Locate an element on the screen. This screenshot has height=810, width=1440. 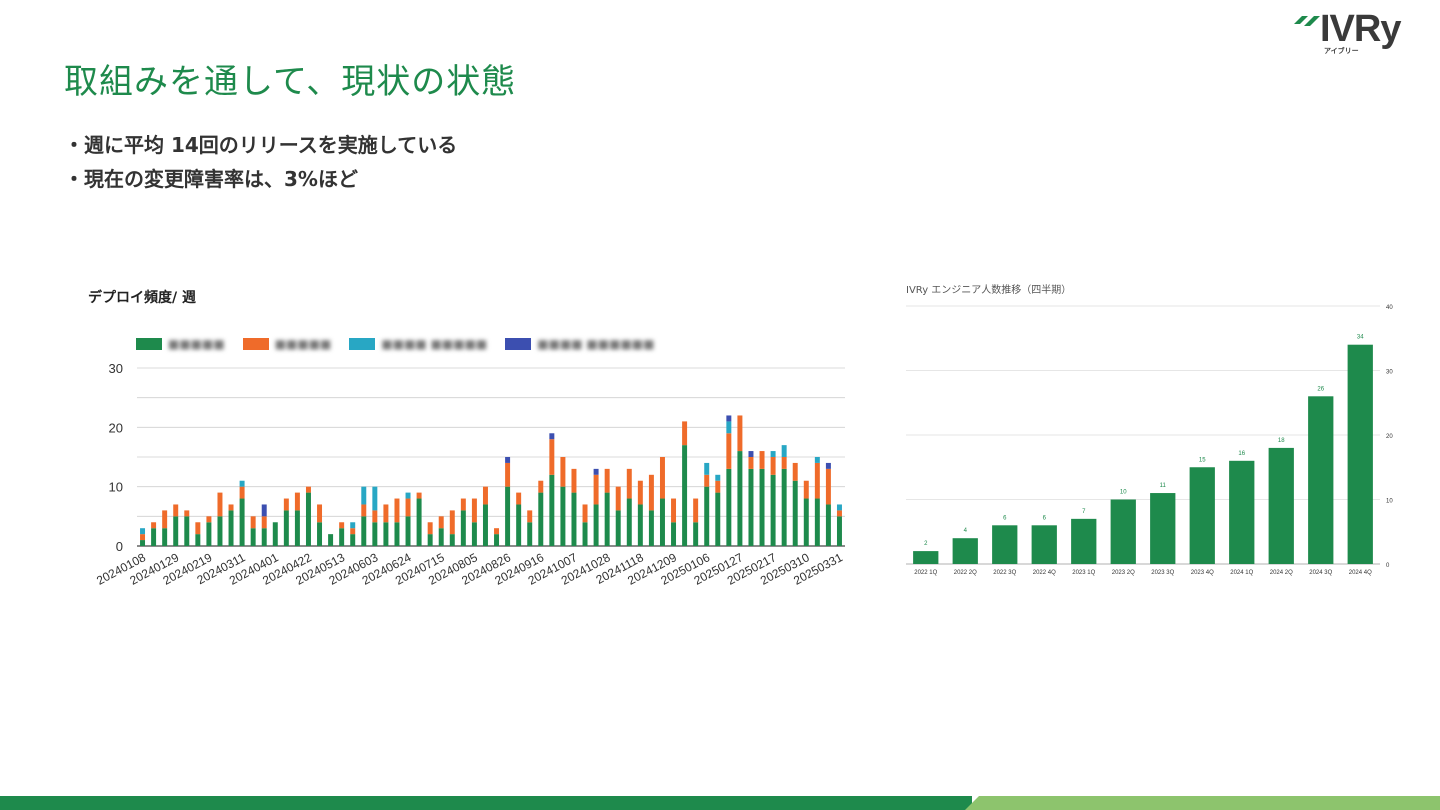
legend-label-4: ■■■■ ■■■■■■ is located at coordinates (596, 344).